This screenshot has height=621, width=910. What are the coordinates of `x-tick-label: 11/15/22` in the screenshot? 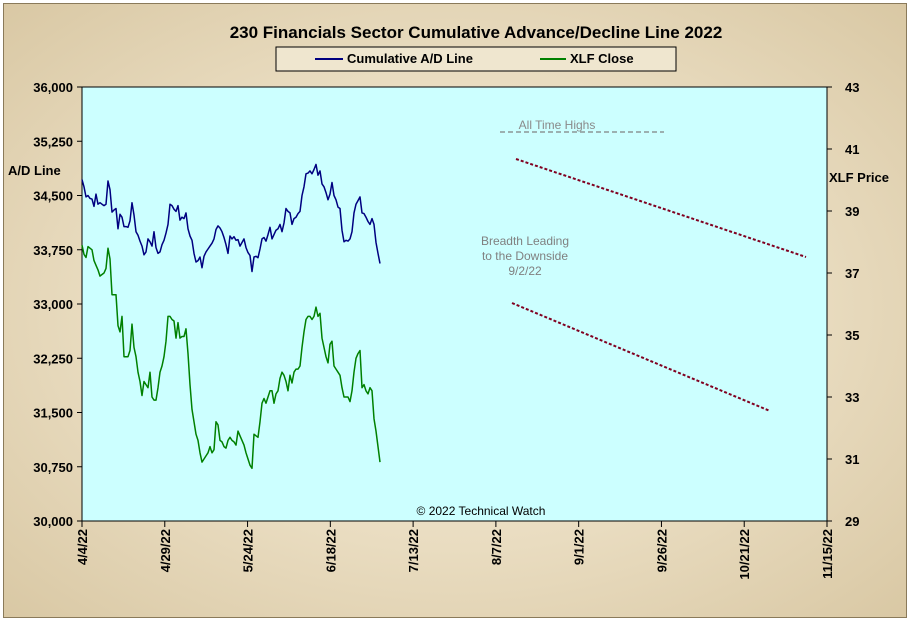 It's located at (827, 554).